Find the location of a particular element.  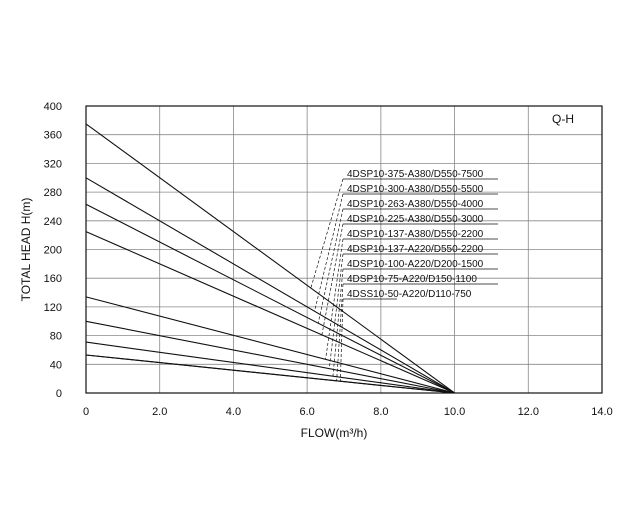

x-tick-label: 6.0 is located at coordinates (306, 412).